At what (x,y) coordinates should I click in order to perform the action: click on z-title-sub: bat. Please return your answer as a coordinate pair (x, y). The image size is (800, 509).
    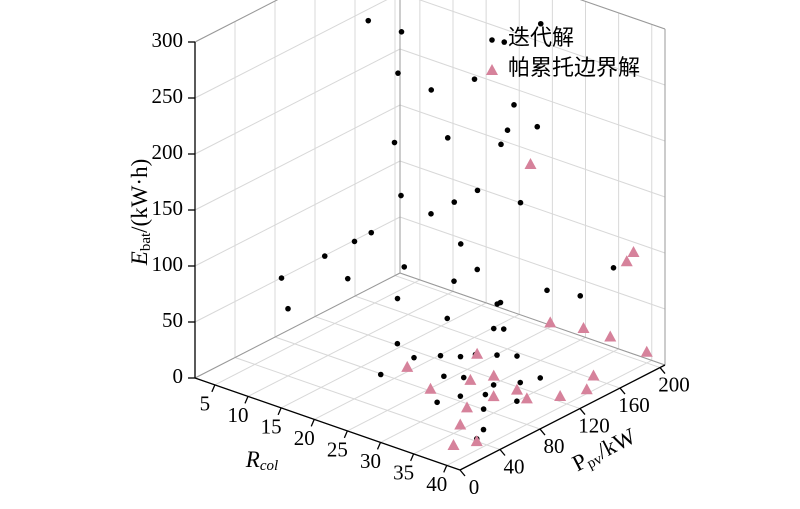
    Looking at the image, I should click on (146, 241).